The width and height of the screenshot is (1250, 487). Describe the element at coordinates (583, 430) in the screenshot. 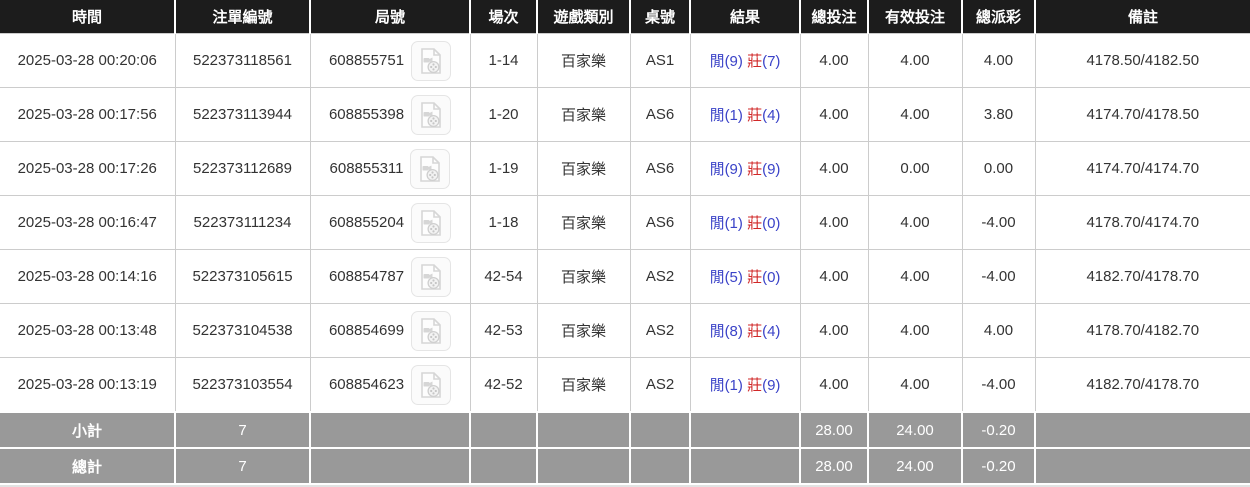

I see `summary-empty-game-type` at that location.